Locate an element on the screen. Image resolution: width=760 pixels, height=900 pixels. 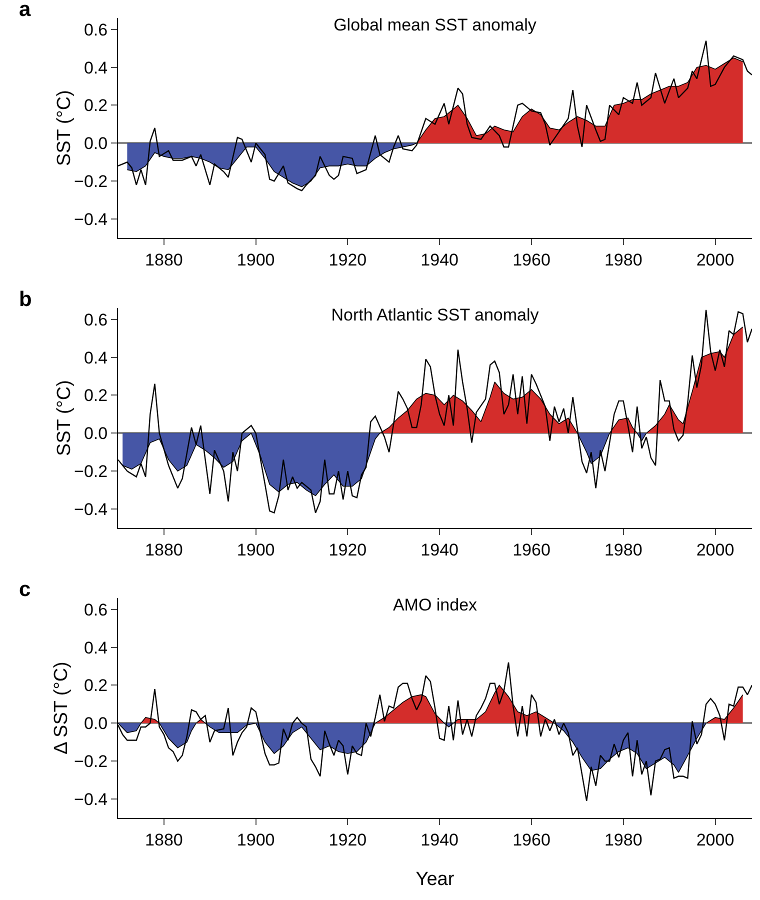
chart-title: AMO index is located at coordinates (435, 605).